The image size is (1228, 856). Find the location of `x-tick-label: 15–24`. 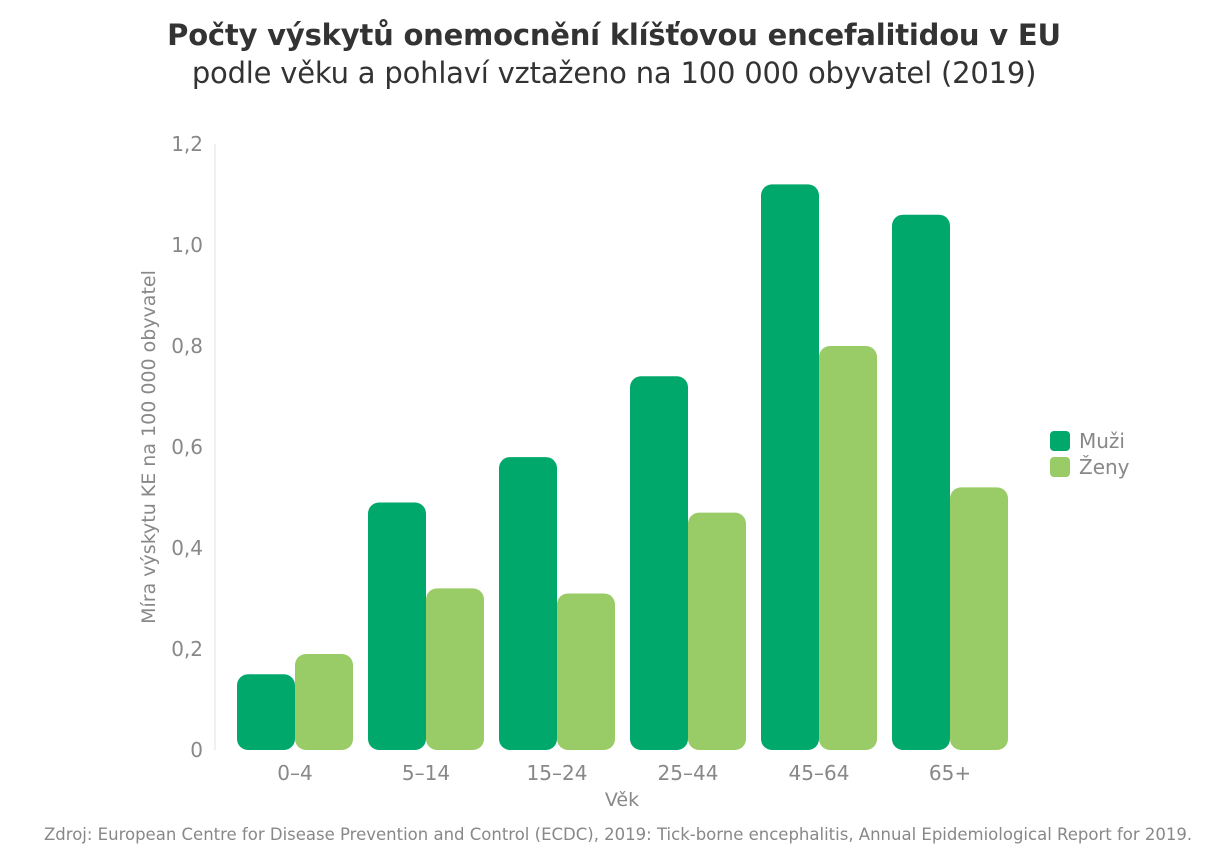

x-tick-label: 15–24 is located at coordinates (557, 773).